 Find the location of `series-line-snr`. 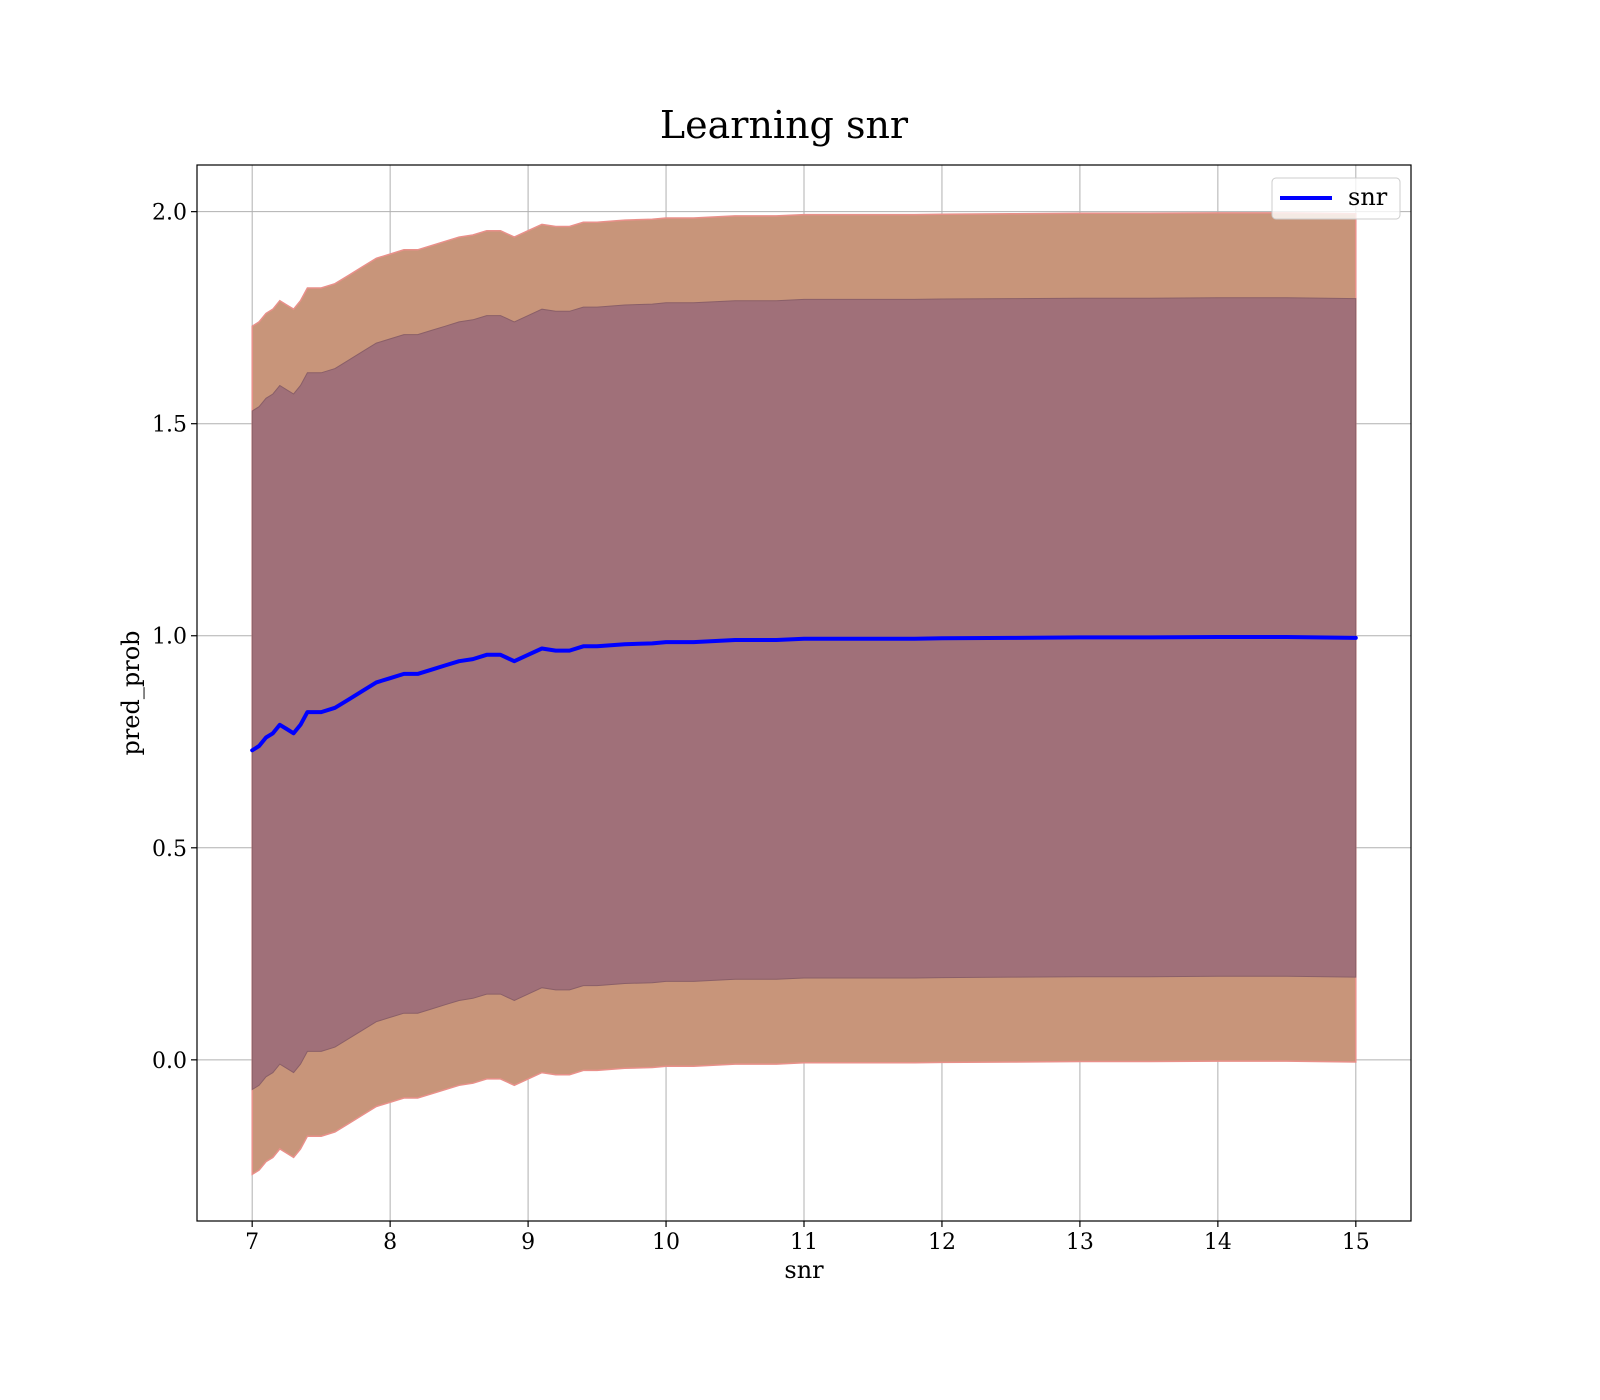

series-line-snr is located at coordinates (804, 694).